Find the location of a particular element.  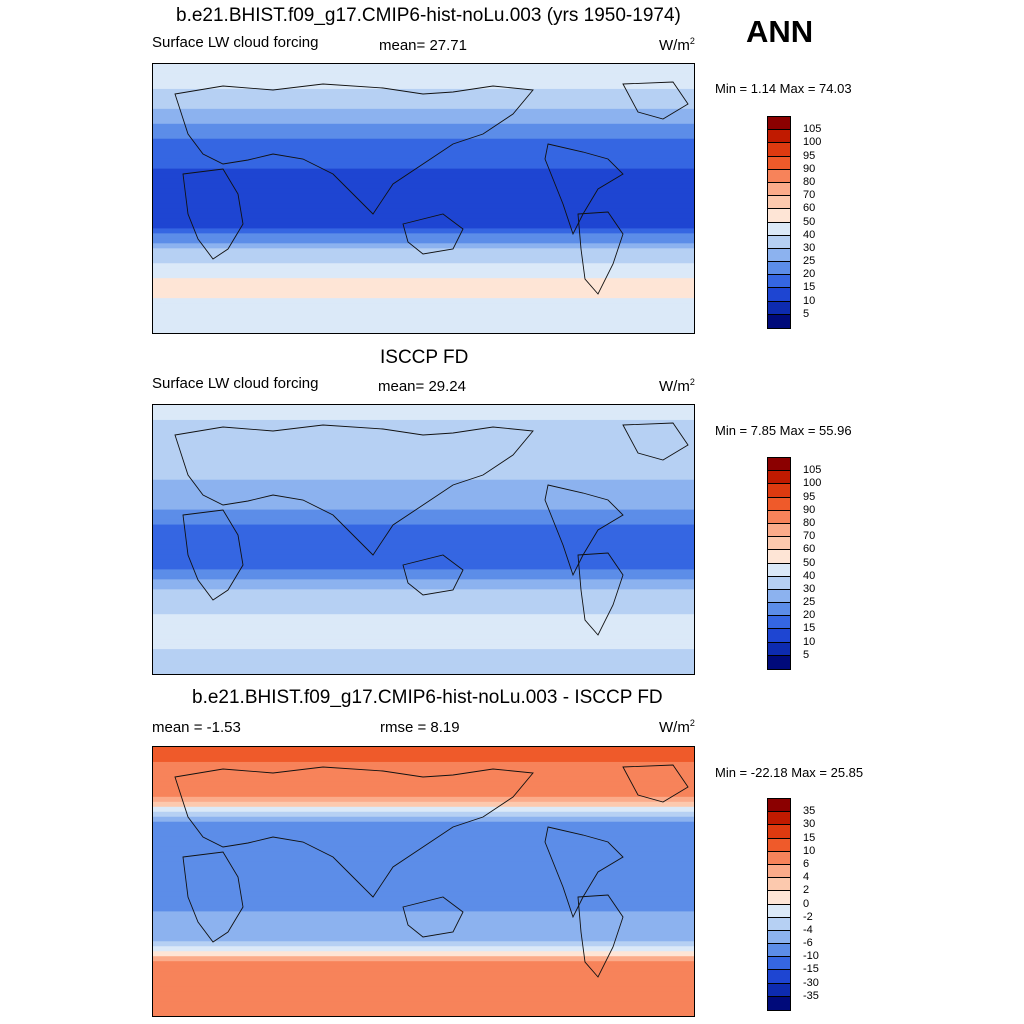

colorbar-tick-label: 2 is located at coordinates (806, 890).